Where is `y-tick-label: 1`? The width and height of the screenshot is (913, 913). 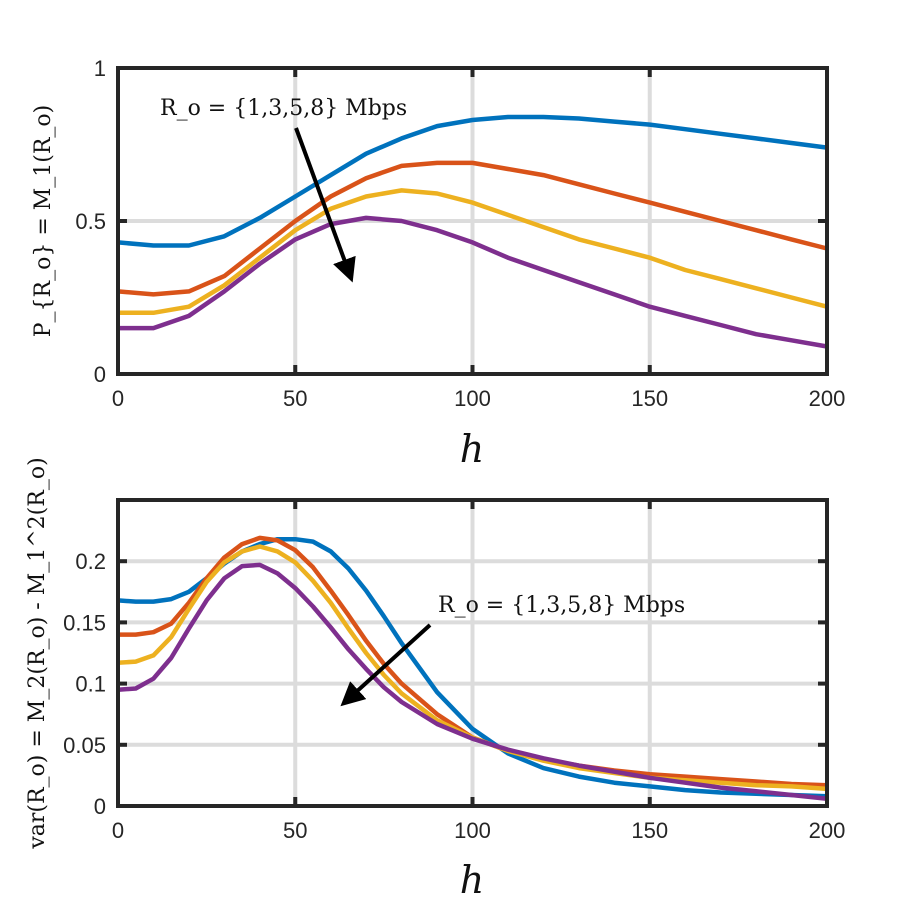 y-tick-label: 1 is located at coordinates (100, 68).